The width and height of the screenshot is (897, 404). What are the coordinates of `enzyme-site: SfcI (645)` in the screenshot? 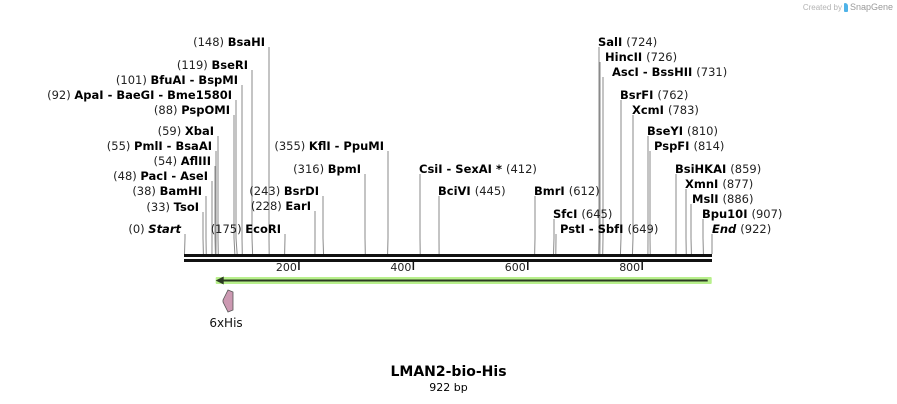 It's located at (582, 214).